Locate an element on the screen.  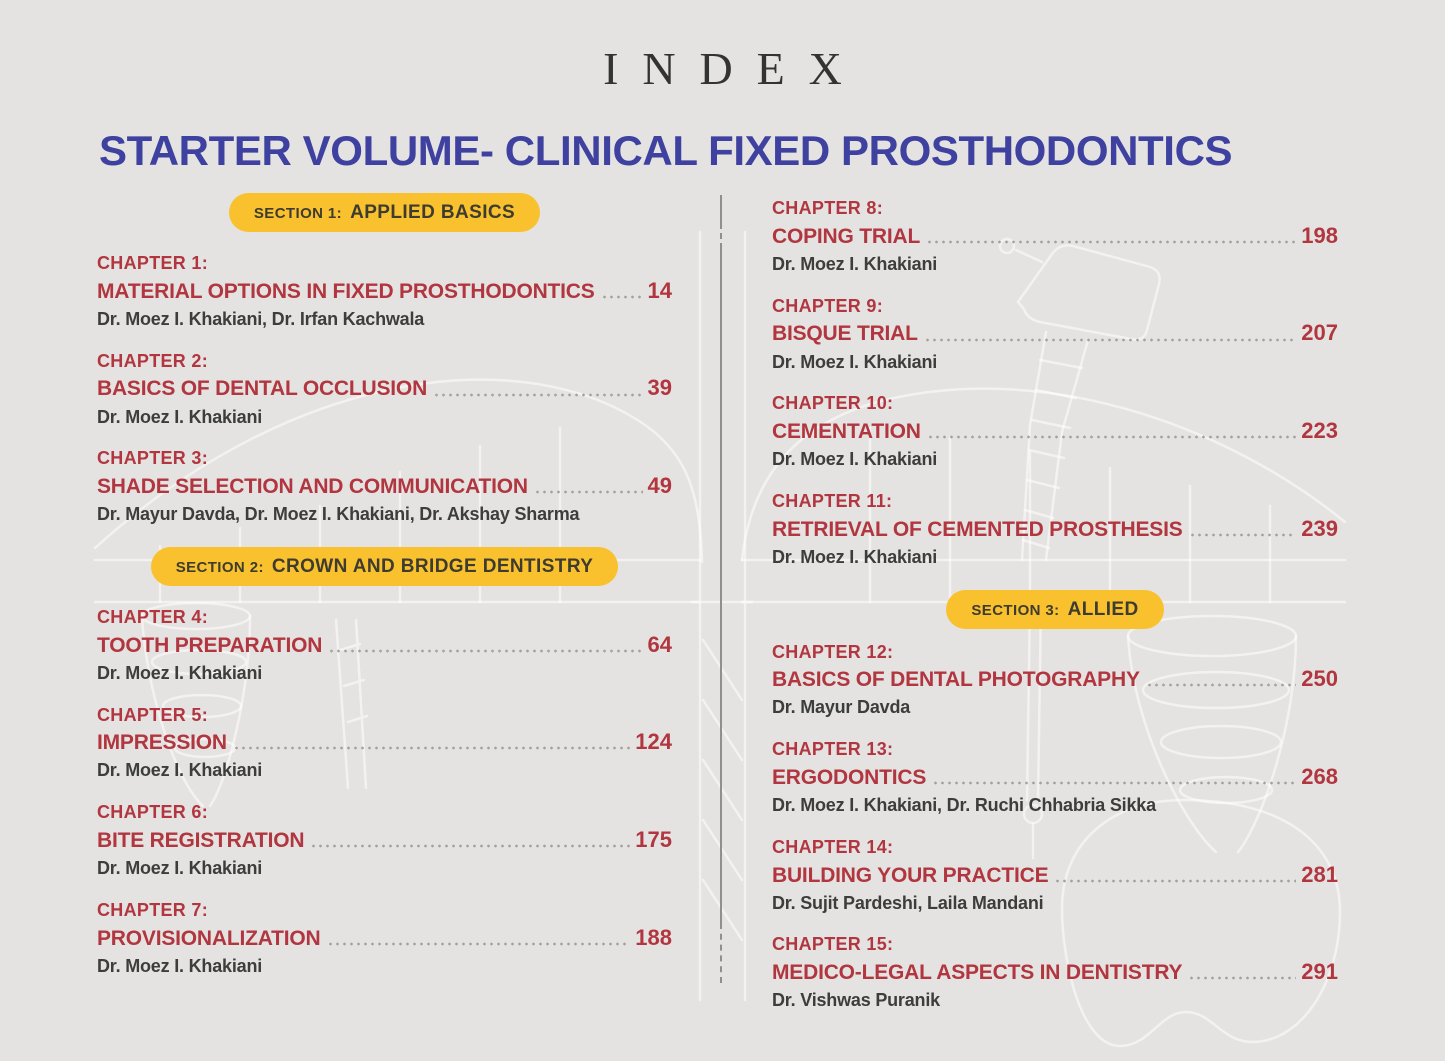
chapter-page-number: 124 is located at coordinates (653, 742).